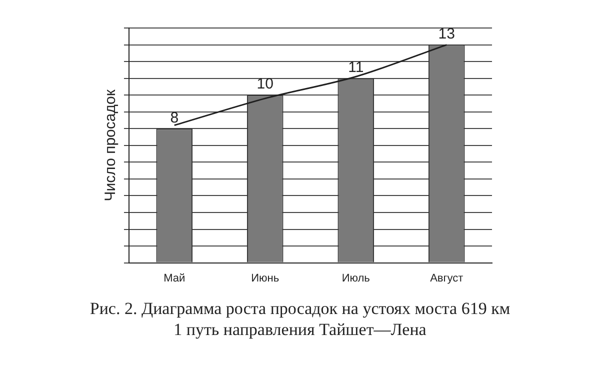  I want to click on data-label: 11, so click(356, 67).